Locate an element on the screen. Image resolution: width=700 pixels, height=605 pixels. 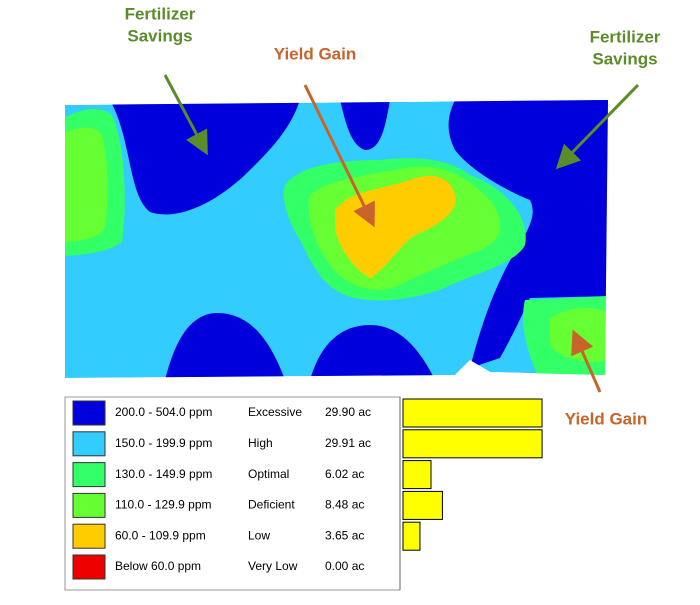
acres: 6.02 ac is located at coordinates (344, 474).